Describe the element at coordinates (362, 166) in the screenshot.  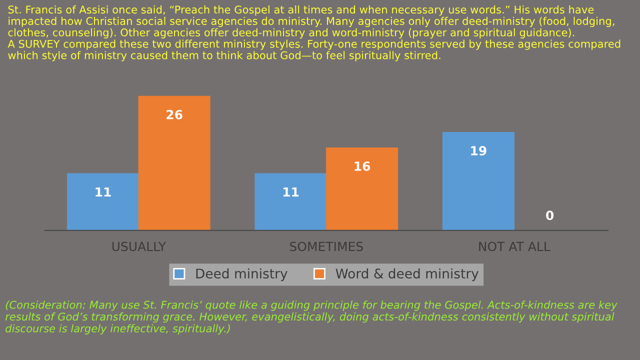
I see `data-label: 16` at that location.